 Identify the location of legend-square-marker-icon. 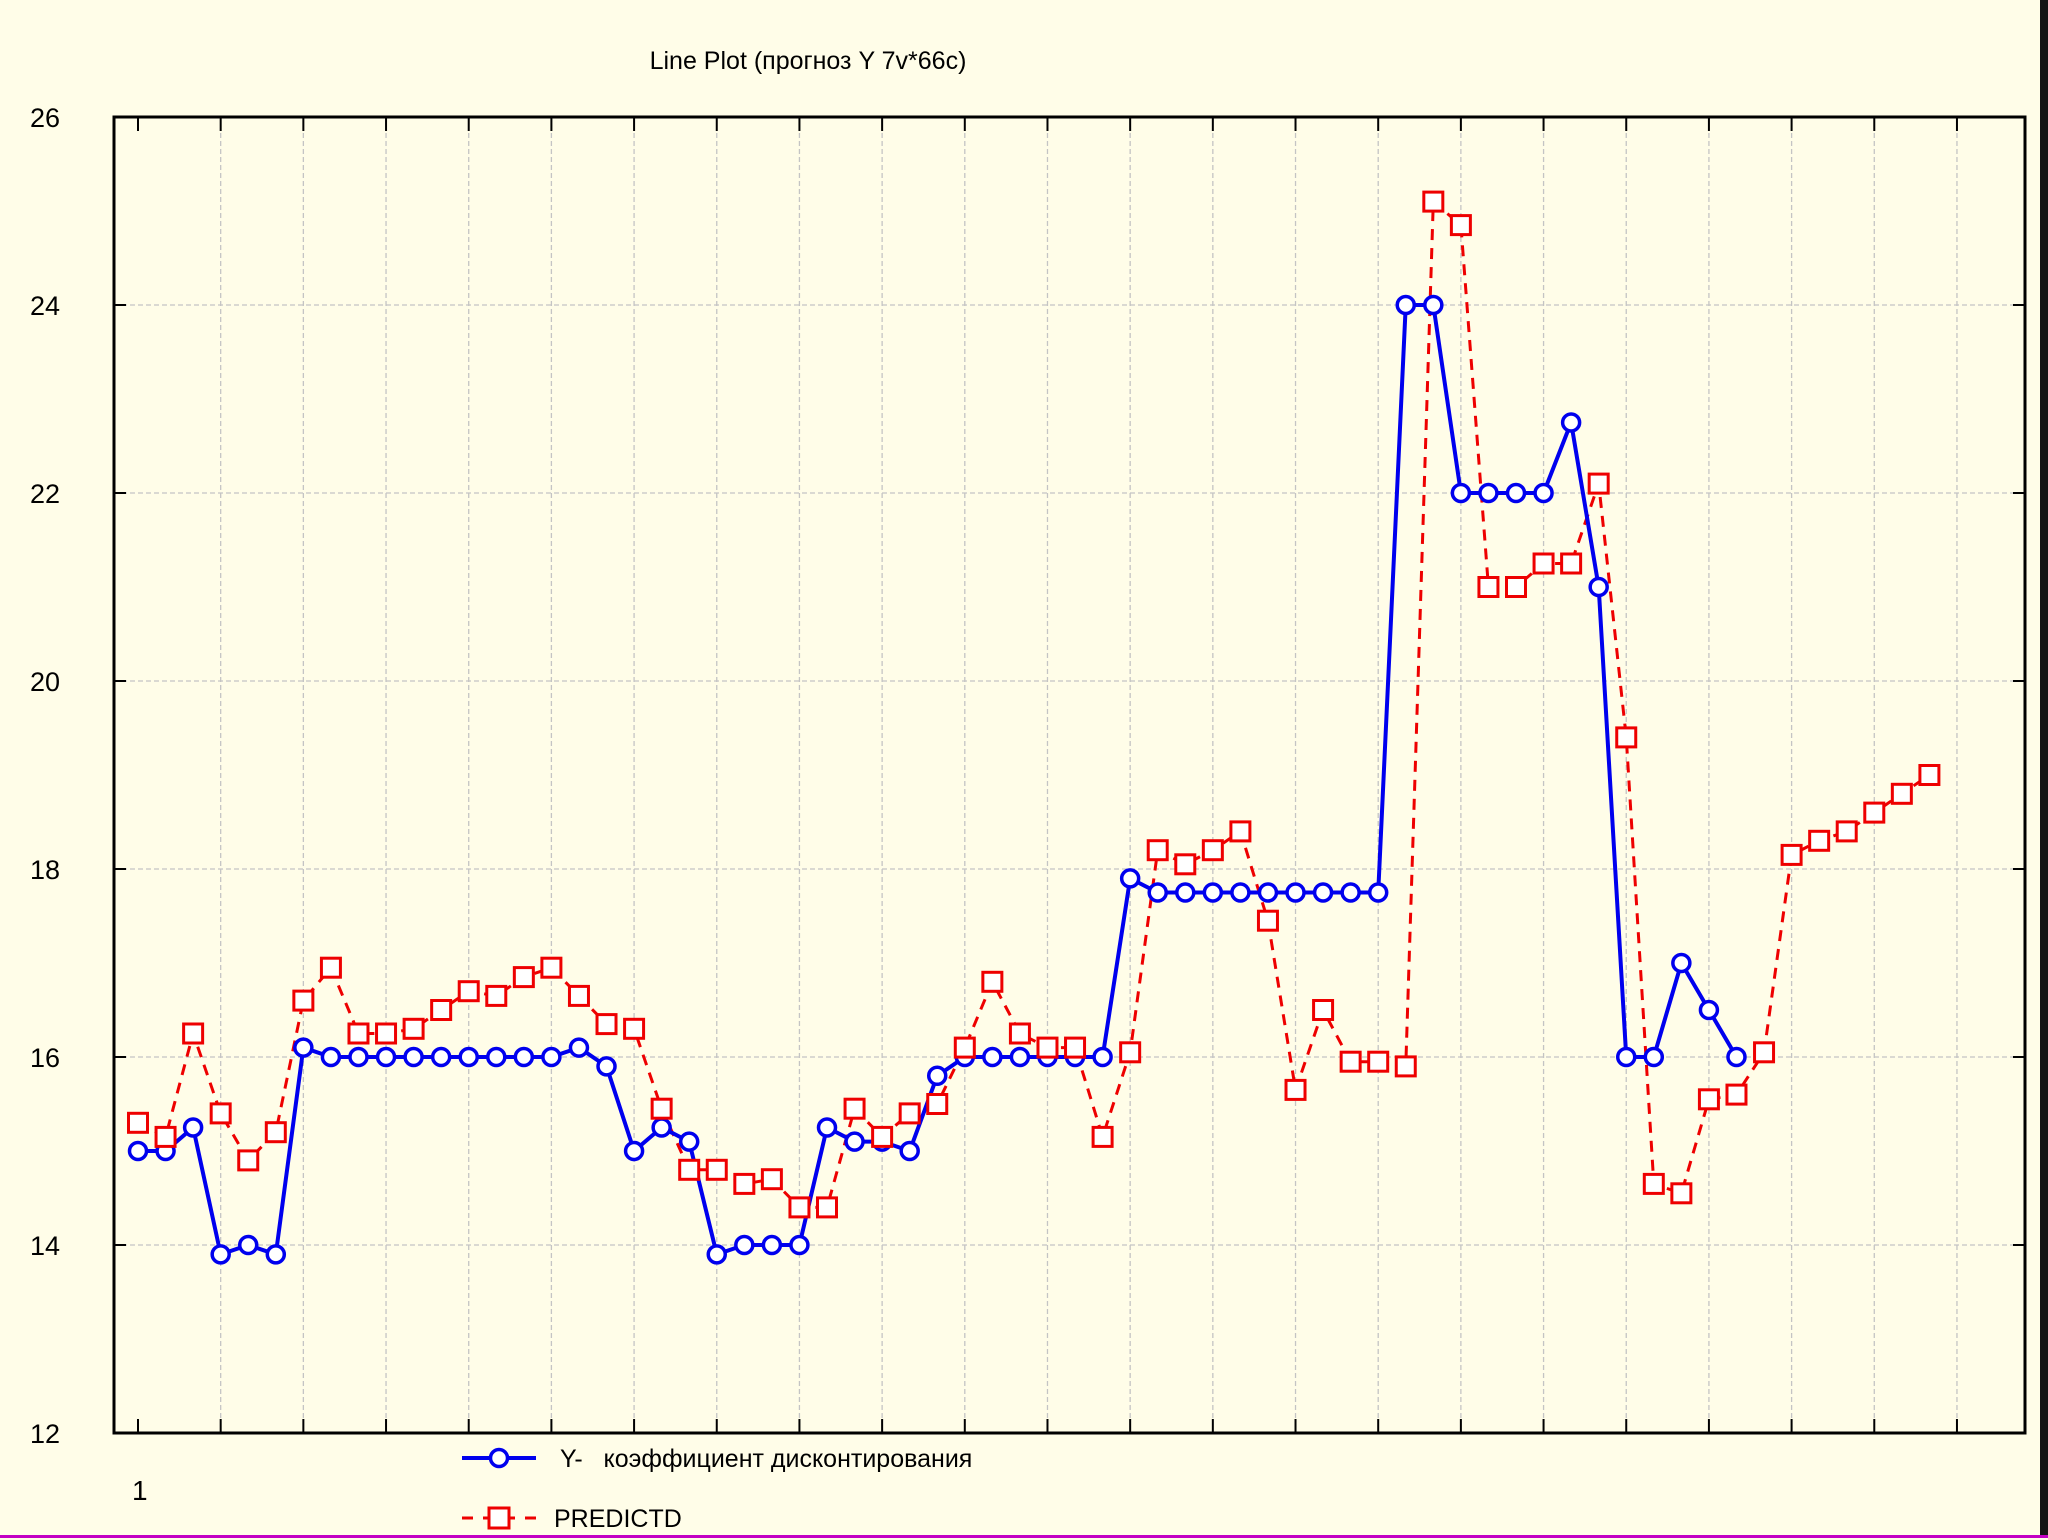
(499, 1518).